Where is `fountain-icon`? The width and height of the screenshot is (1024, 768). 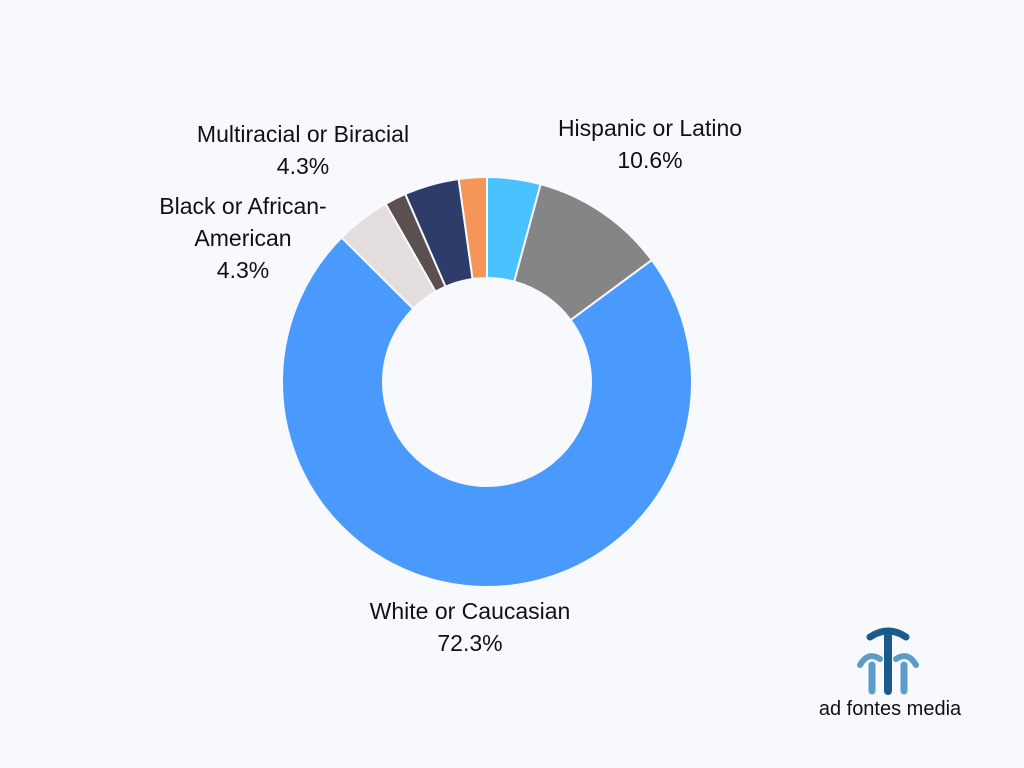 fountain-icon is located at coordinates (888, 661).